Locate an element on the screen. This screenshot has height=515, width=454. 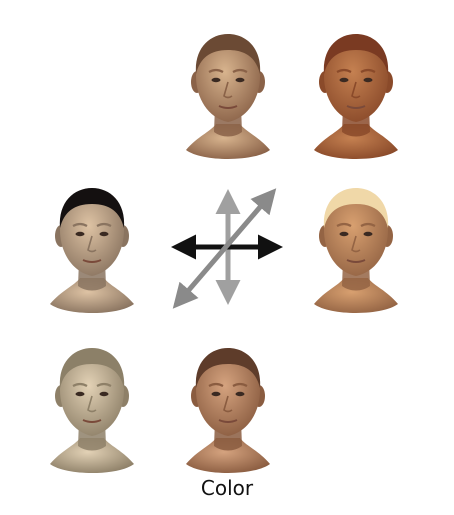
caption: Color is located at coordinates (227, 488).